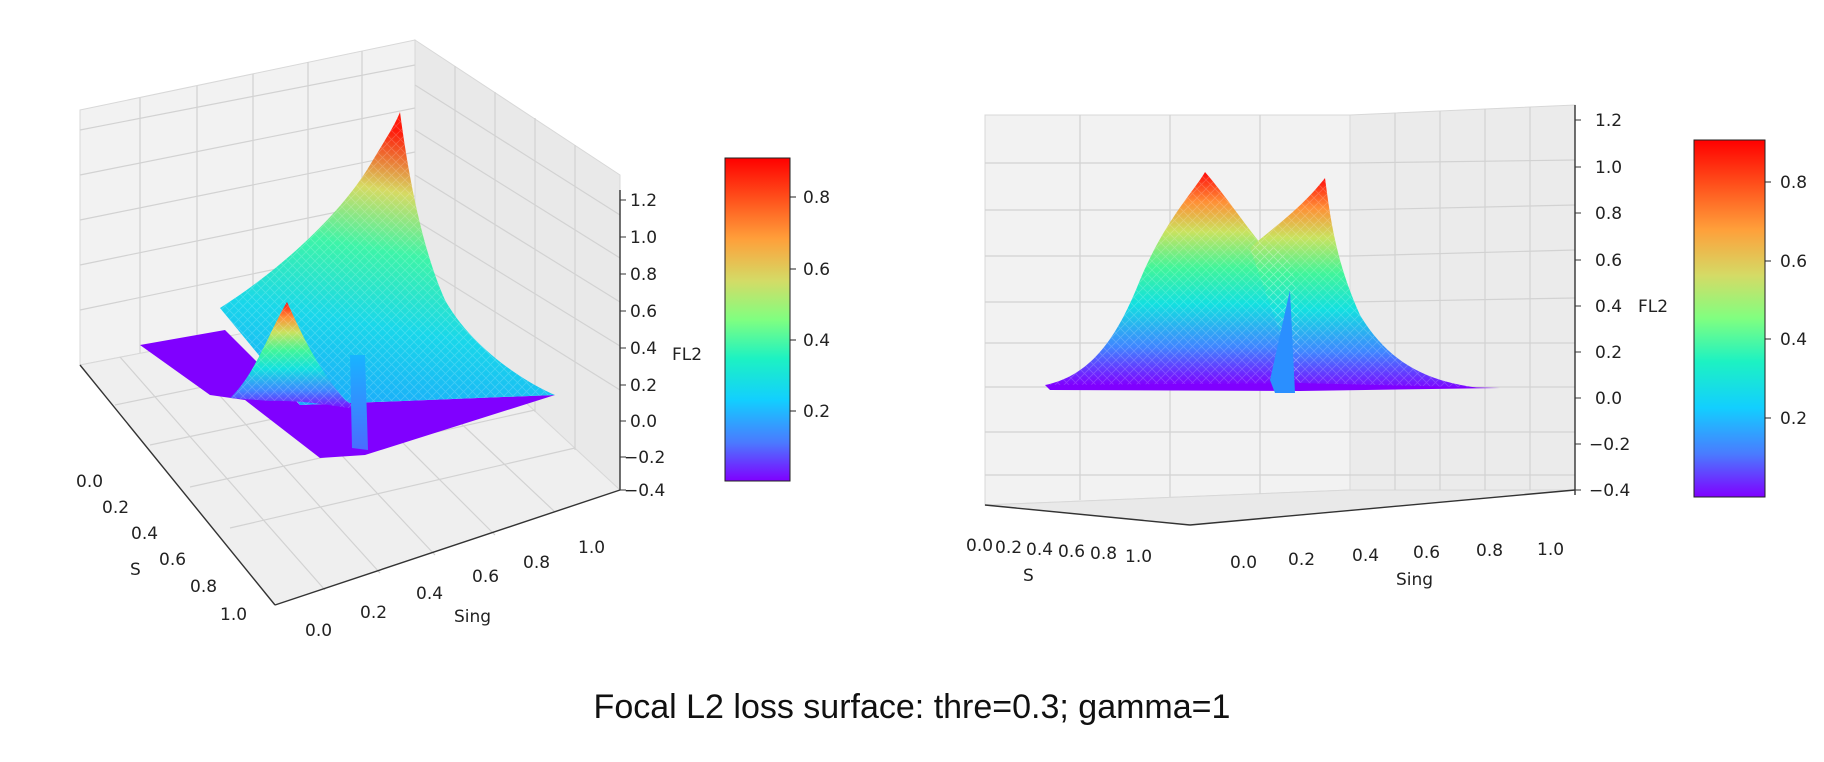 The height and width of the screenshot is (762, 1824). What do you see at coordinates (643, 422) in the screenshot?
I see `left-z-tick-label: 0.0` at bounding box center [643, 422].